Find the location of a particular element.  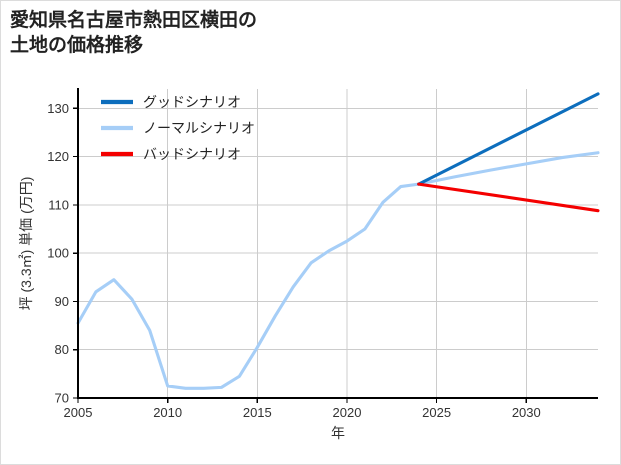

x-tick-label: 2010 is located at coordinates (167, 412).